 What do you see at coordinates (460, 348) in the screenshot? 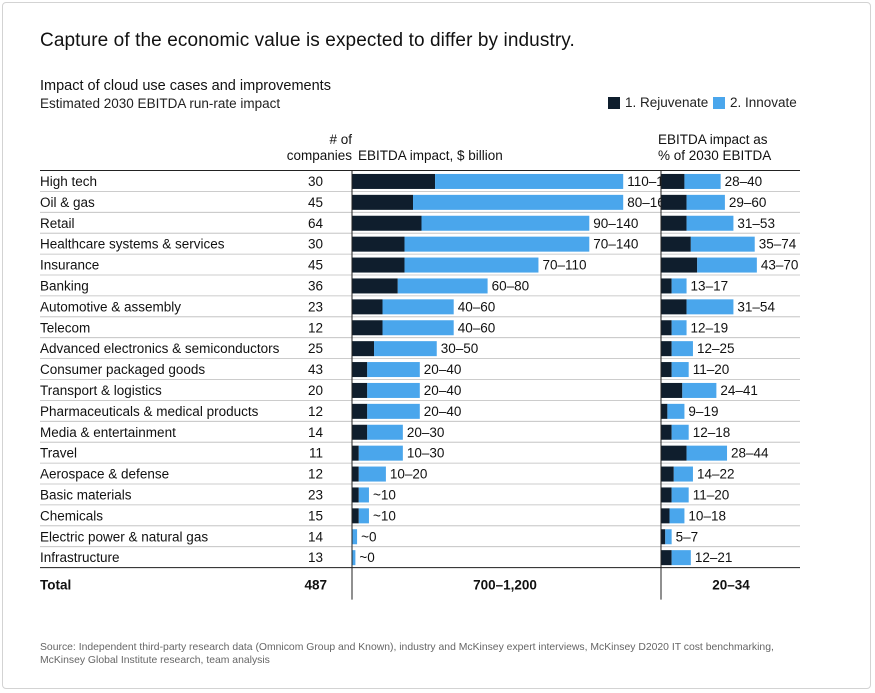
I see `ebitda-range-label: 30–50` at bounding box center [460, 348].